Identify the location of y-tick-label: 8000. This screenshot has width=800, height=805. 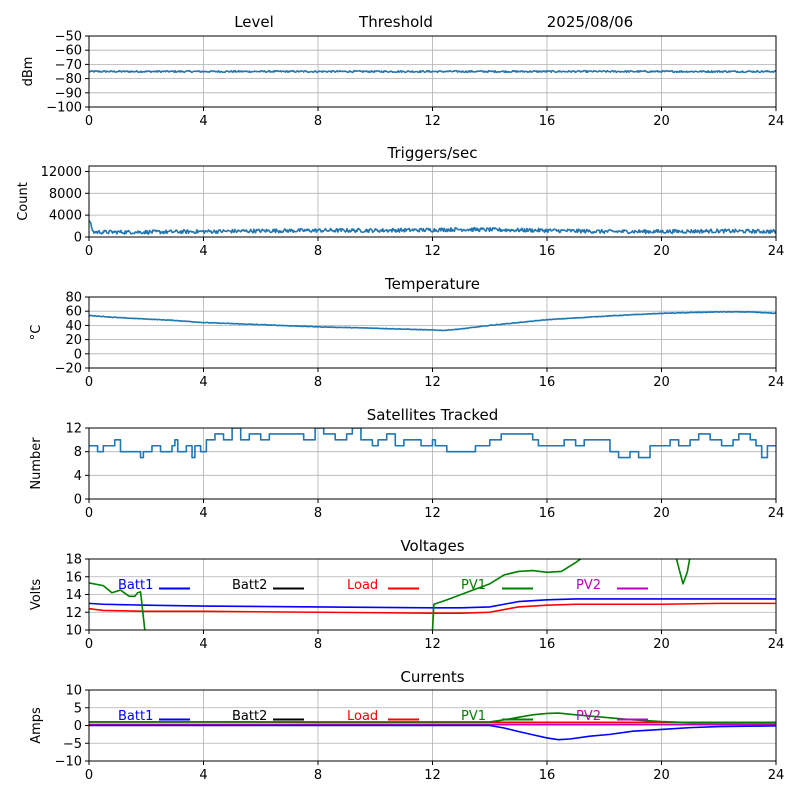
(65, 194).